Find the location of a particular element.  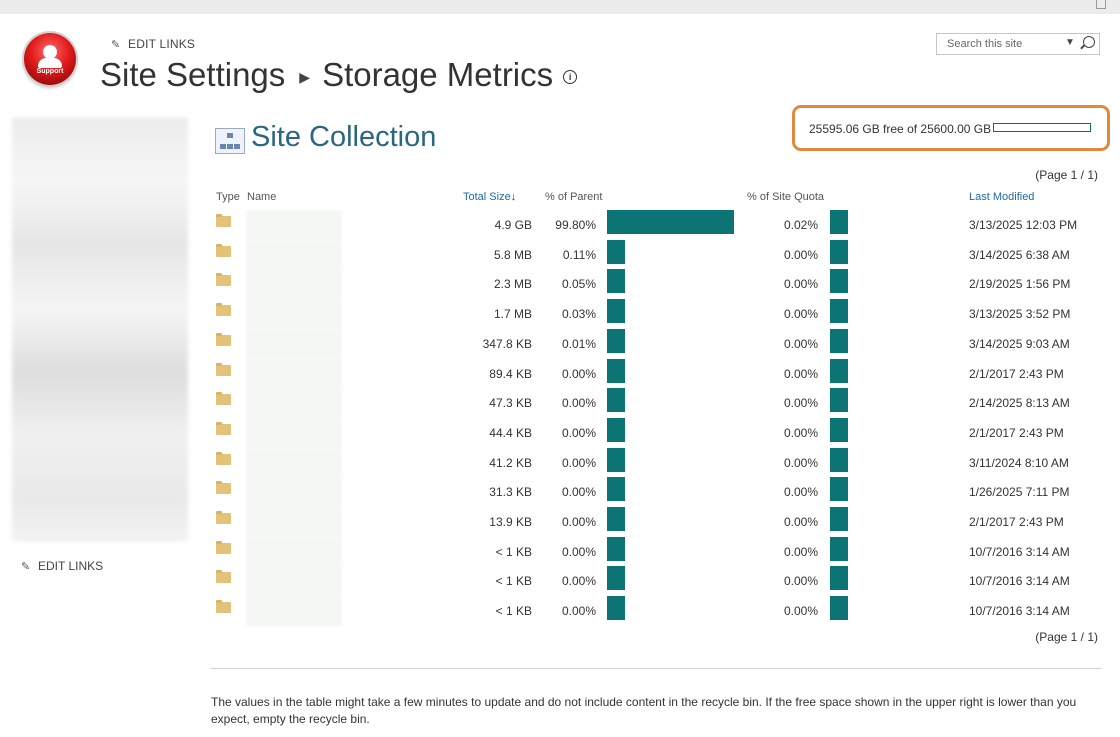

search-box: ▼ is located at coordinates (1018, 44).